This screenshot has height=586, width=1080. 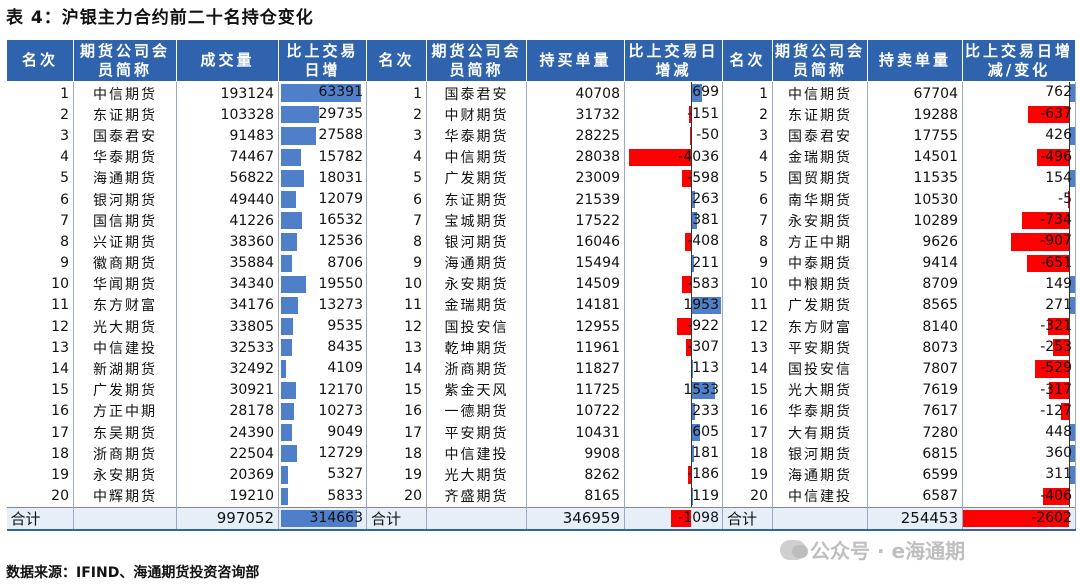 What do you see at coordinates (125, 348) in the screenshot?
I see `company-volume: 中信建投` at bounding box center [125, 348].